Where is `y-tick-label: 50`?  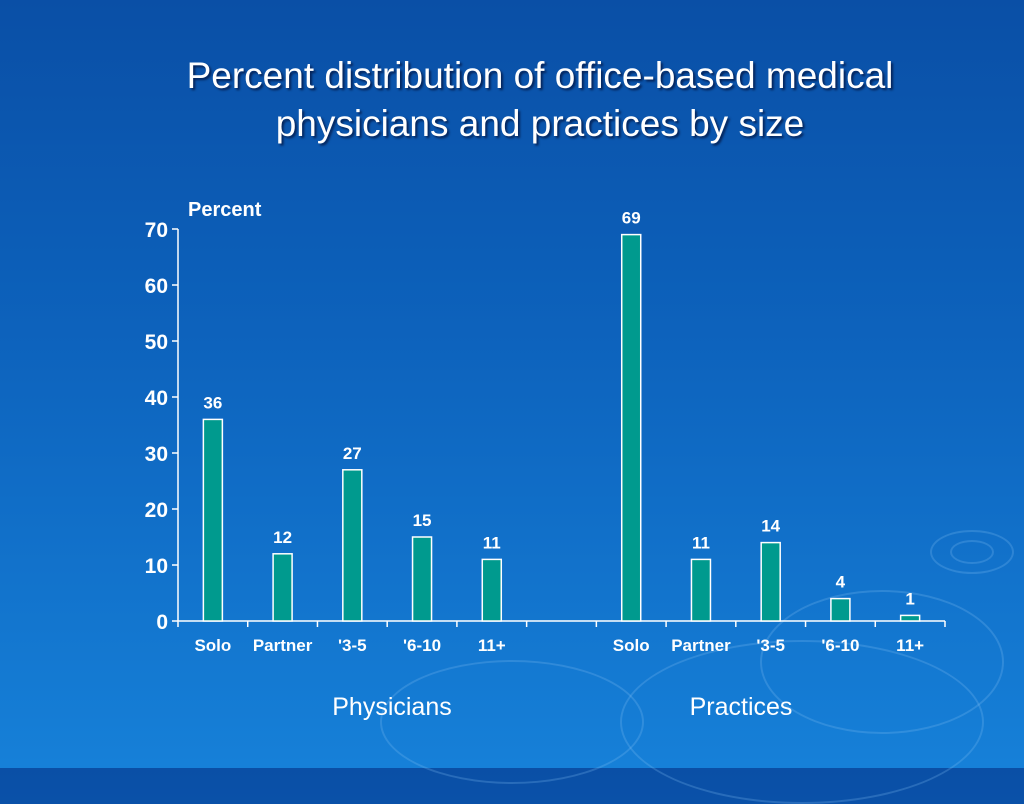 y-tick-label: 50 is located at coordinates (156, 342).